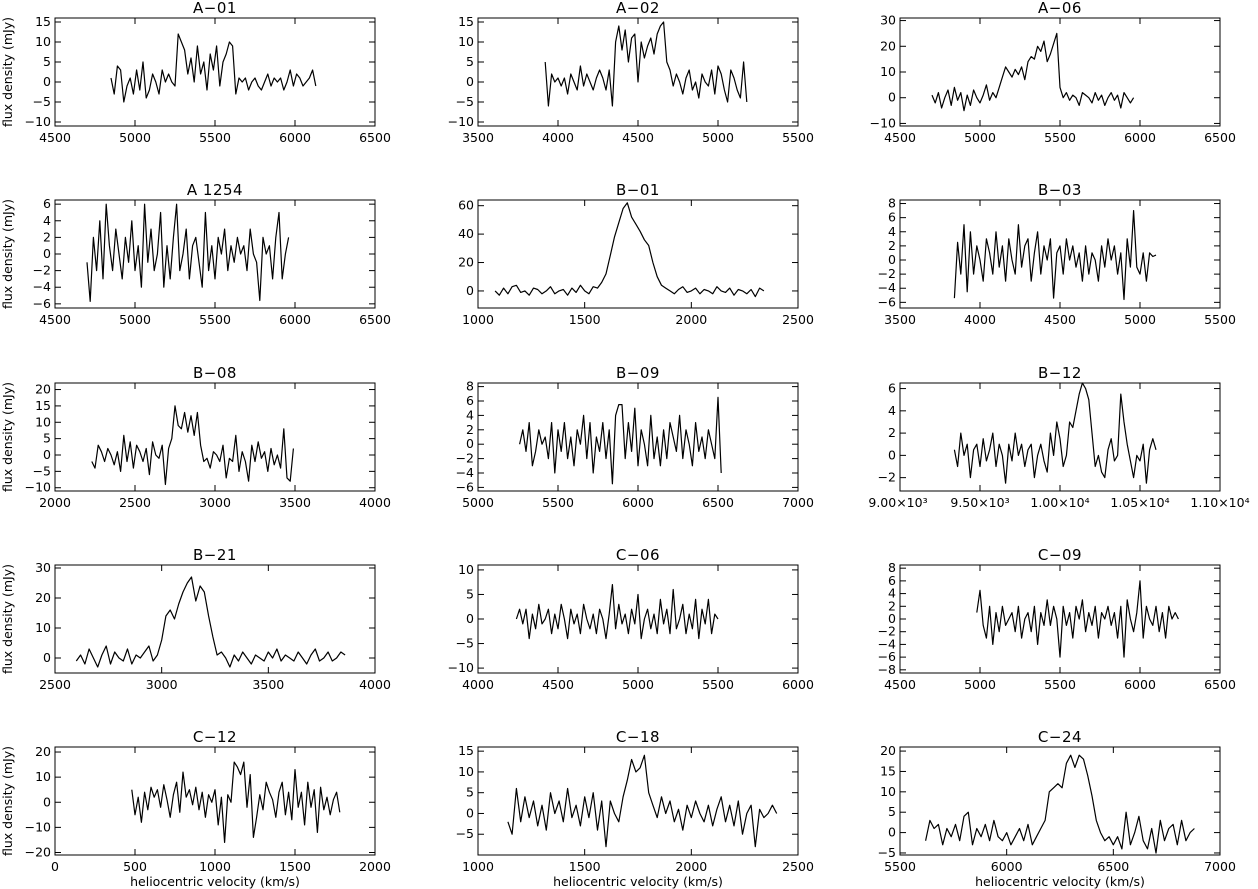 This screenshot has width=1258, height=889. I want to click on y-tick-label: 4, so click(892, 410).